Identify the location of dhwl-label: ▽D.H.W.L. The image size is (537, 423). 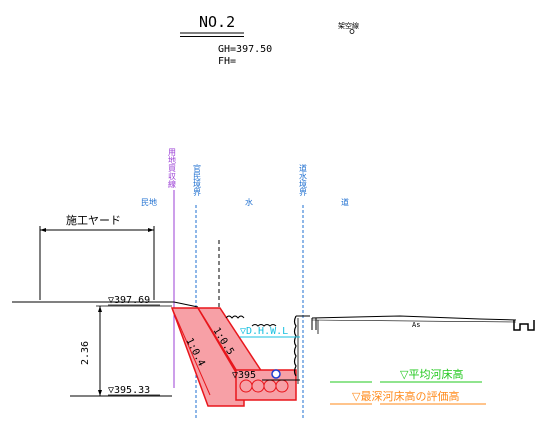
(264, 331).